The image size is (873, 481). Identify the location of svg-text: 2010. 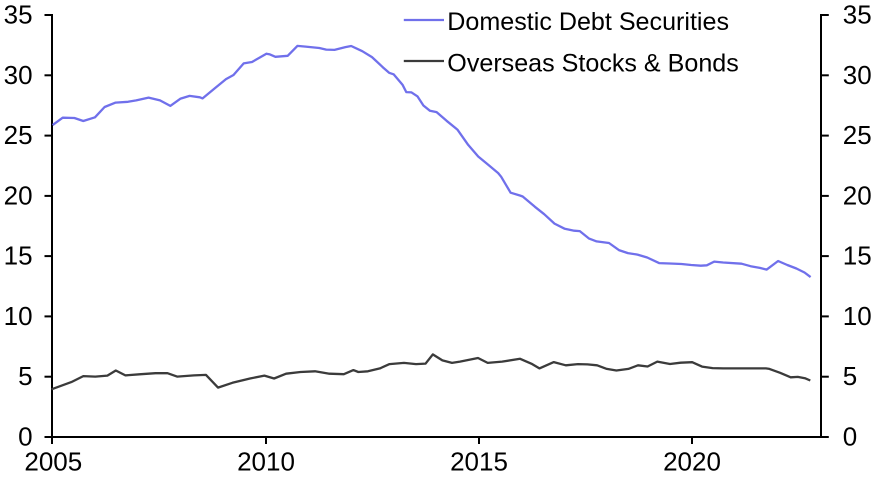
(266, 462).